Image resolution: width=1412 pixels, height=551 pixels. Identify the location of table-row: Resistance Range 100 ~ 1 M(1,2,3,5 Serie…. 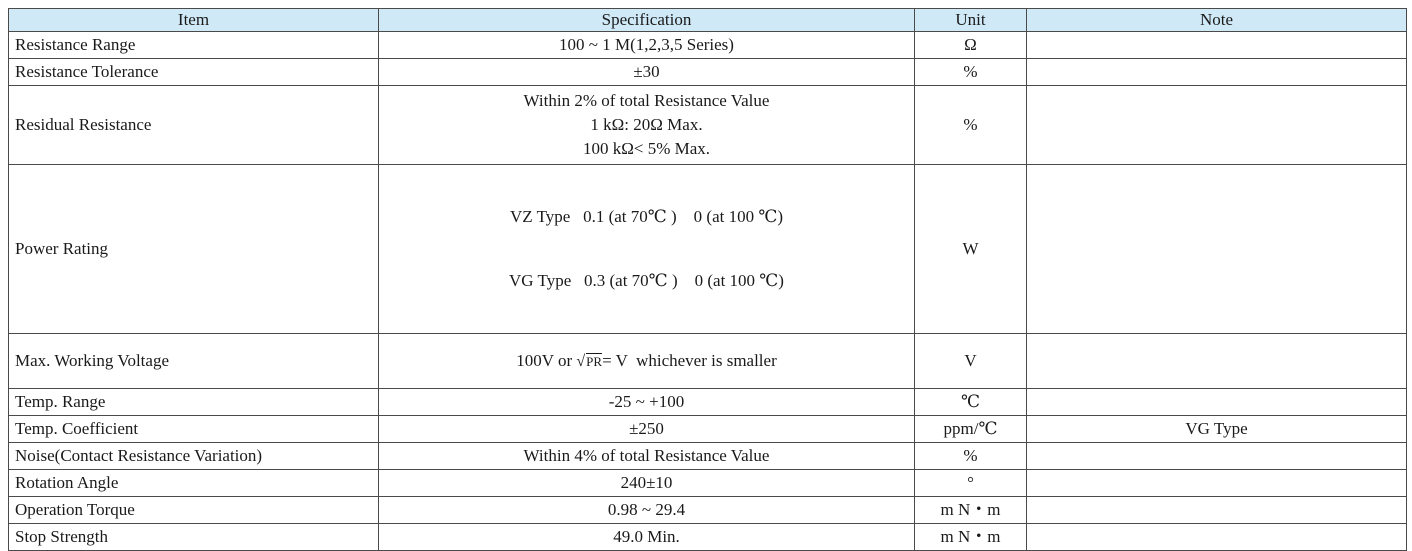
(707, 45).